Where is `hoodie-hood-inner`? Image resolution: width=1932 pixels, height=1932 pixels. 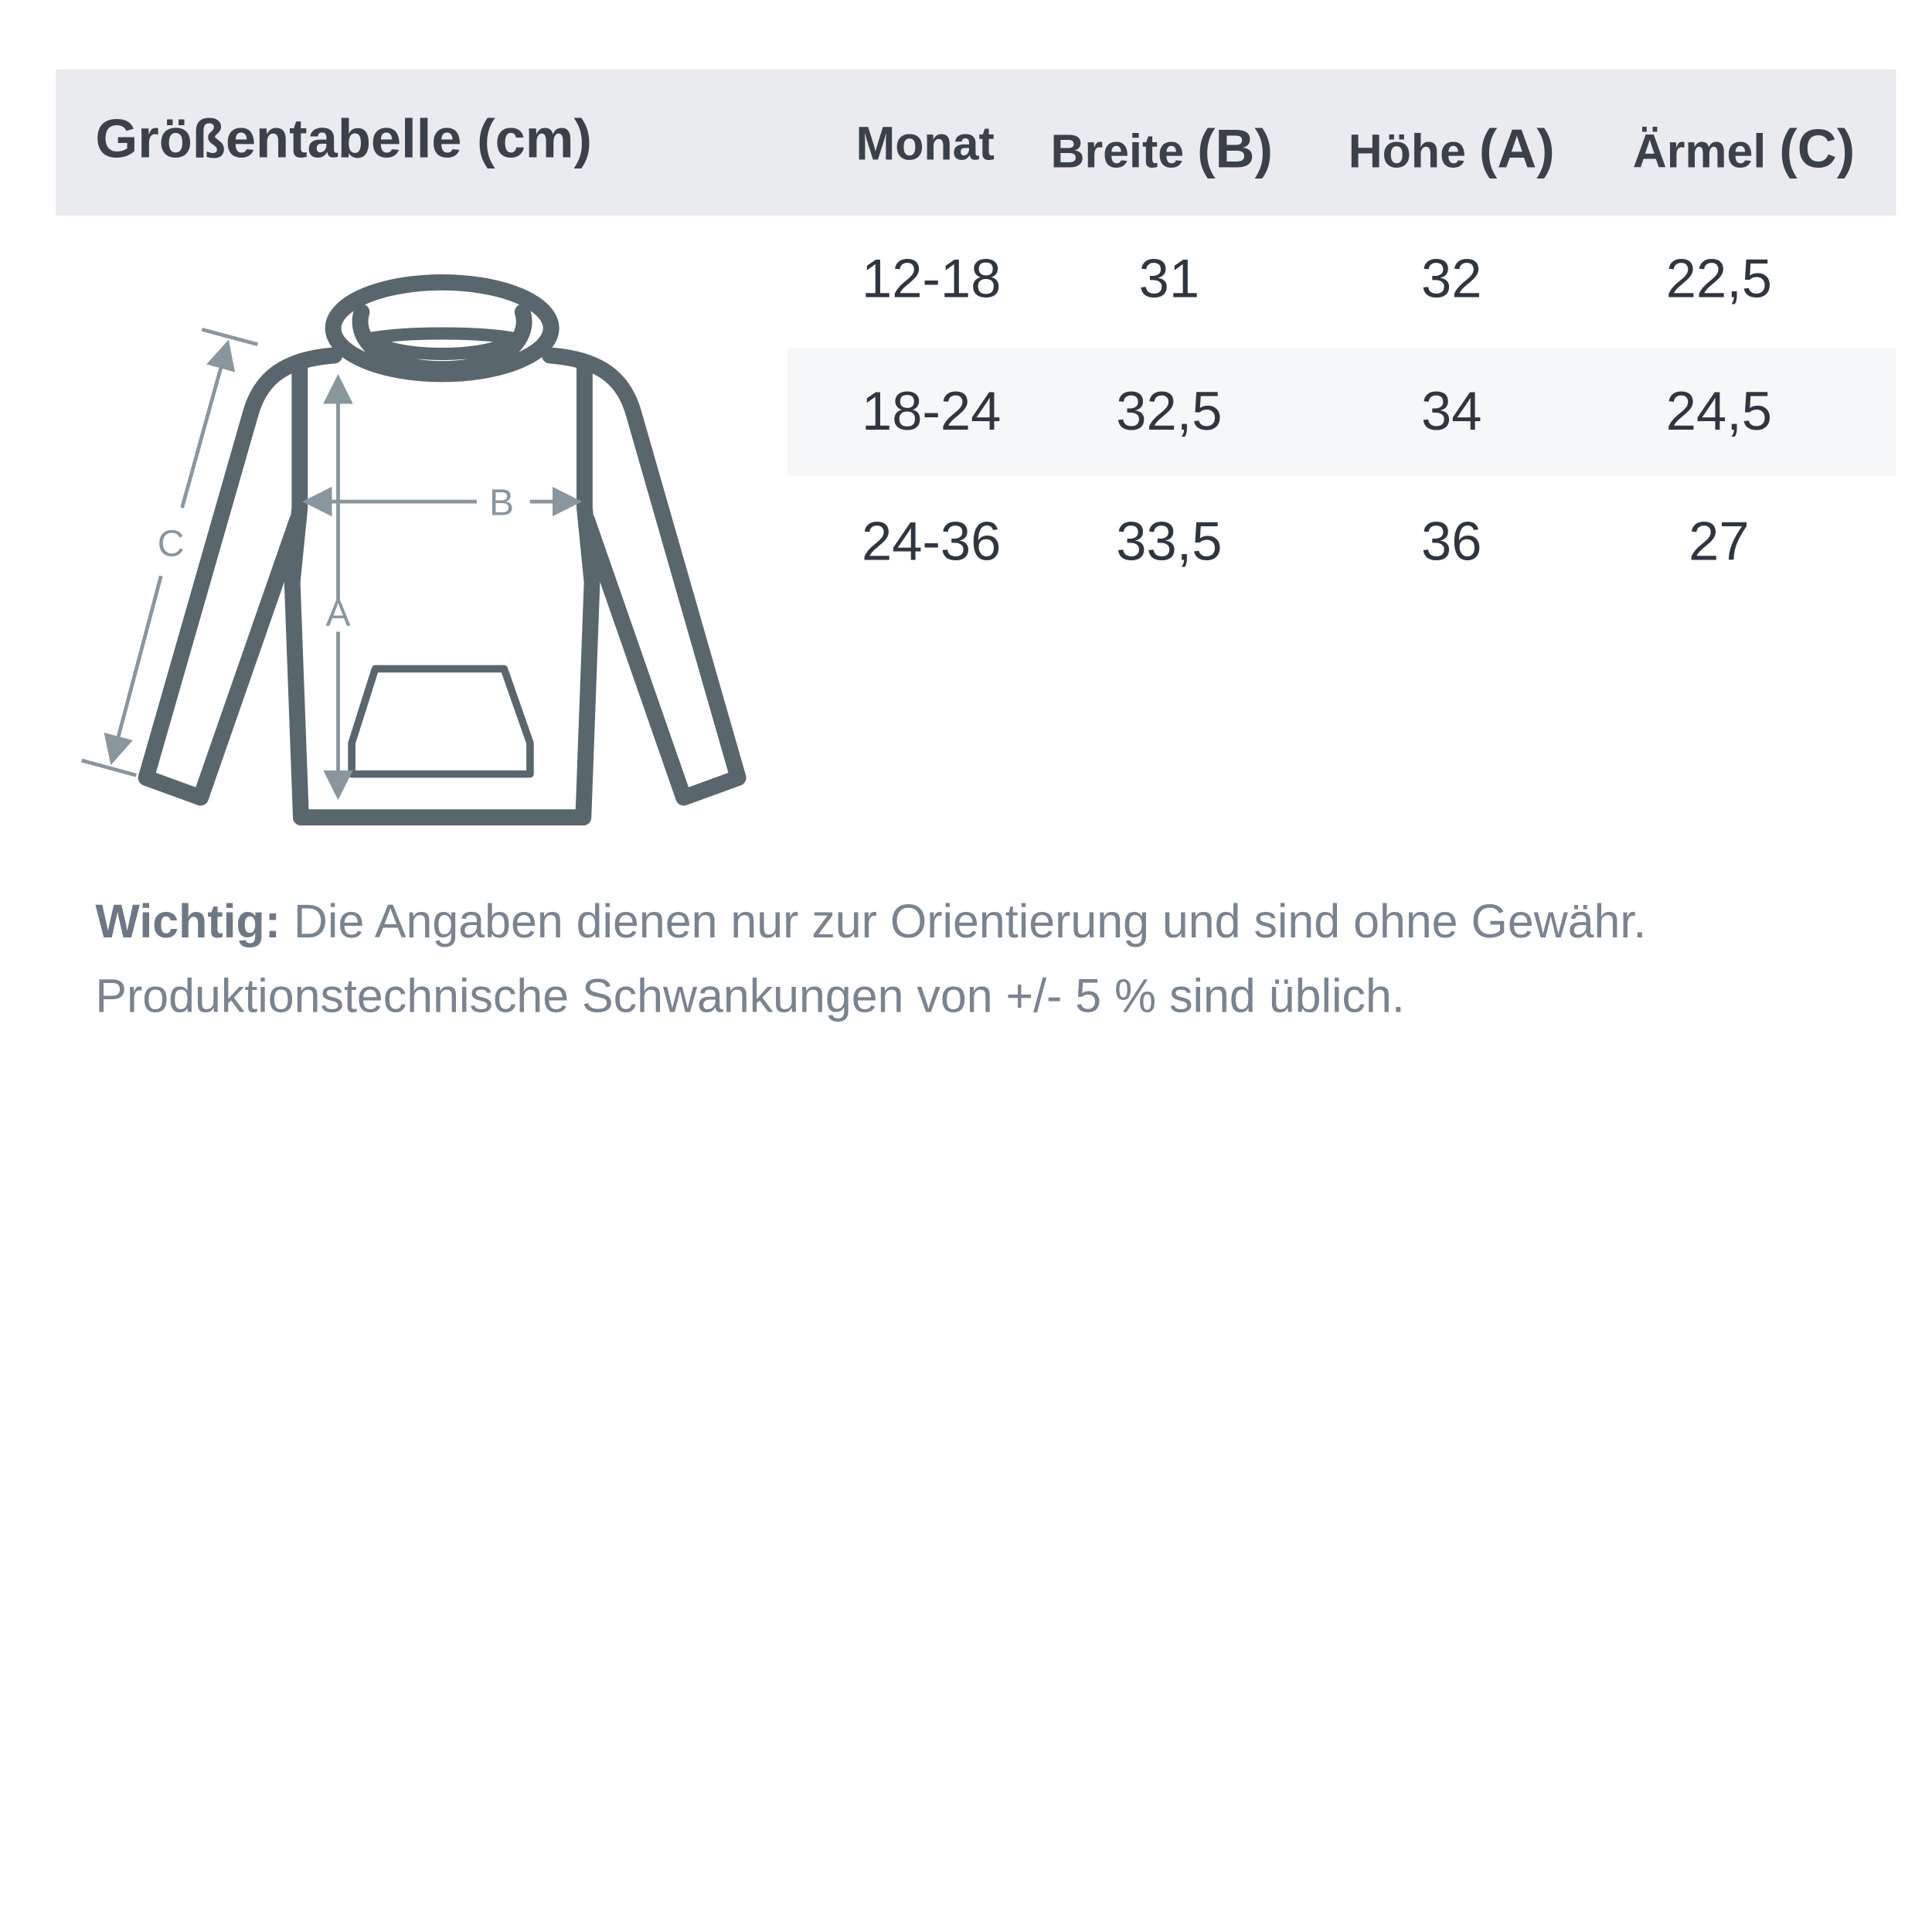
hoodie-hood-inner is located at coordinates (442, 340).